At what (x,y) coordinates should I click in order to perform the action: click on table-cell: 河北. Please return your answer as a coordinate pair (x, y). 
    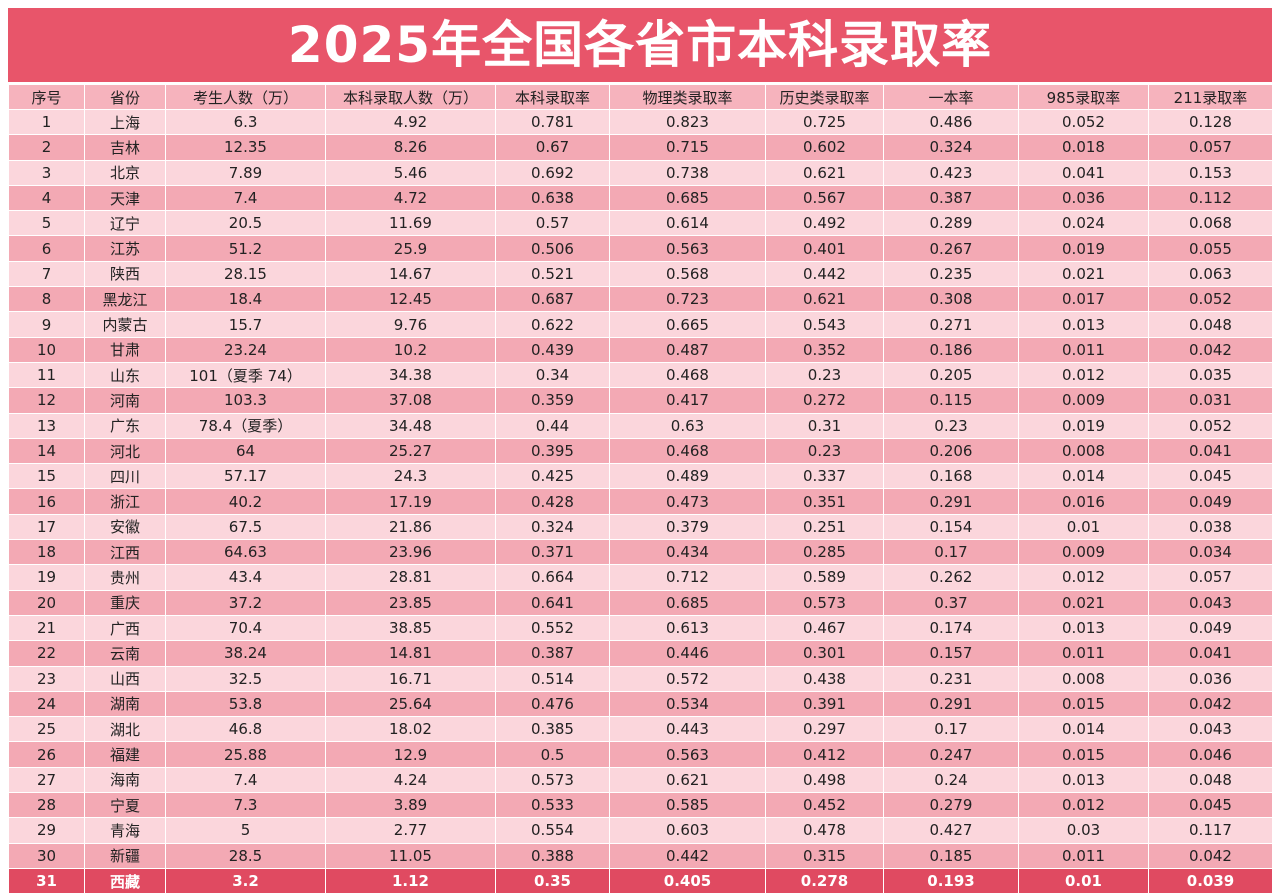
    Looking at the image, I should click on (125, 451).